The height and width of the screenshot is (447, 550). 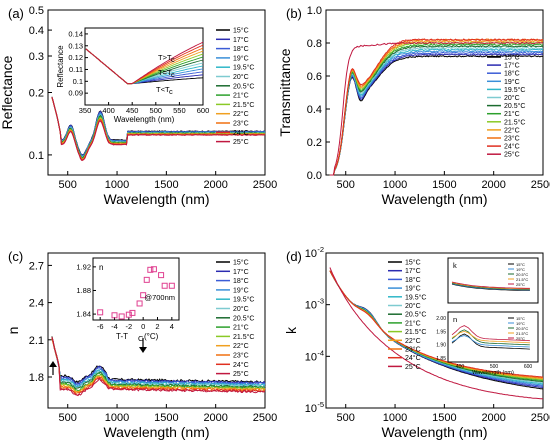 What do you see at coordinates (520, 338) in the screenshot?
I see `inset-legend-entry: 25°C` at bounding box center [520, 338].